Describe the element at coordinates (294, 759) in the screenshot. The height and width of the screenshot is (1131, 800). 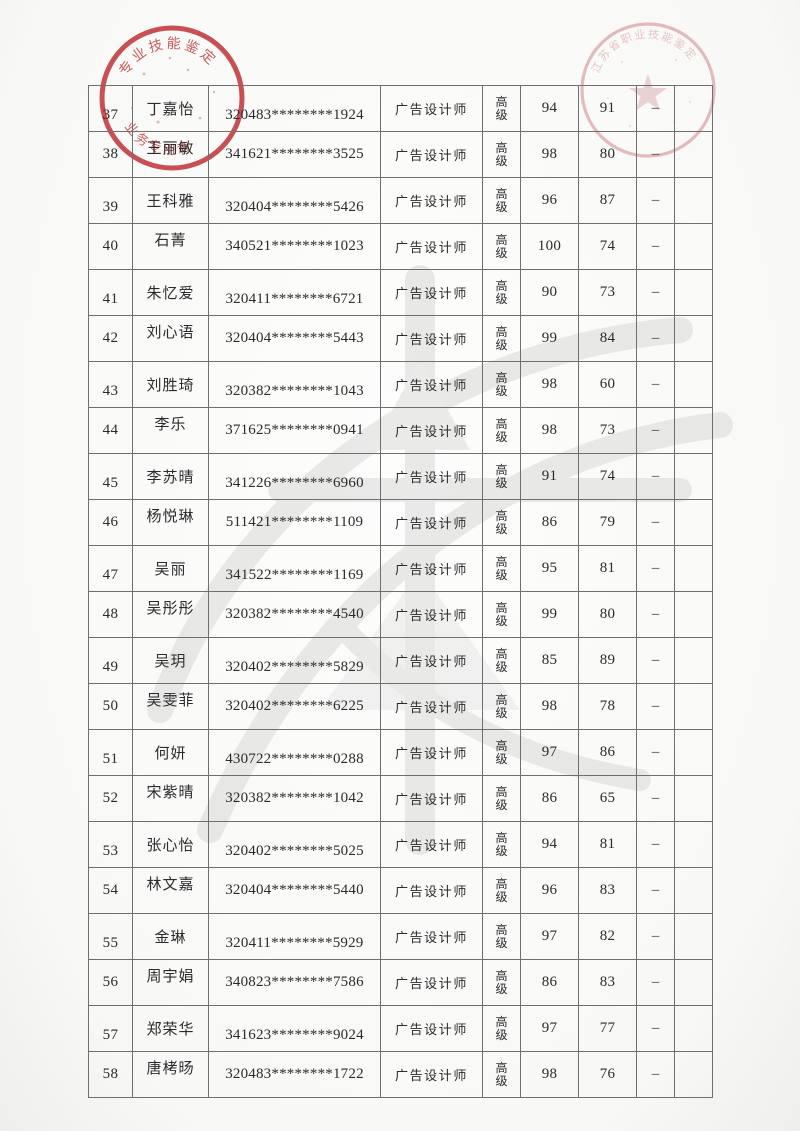
I see `row-id-number-text: 430722********0288` at that location.